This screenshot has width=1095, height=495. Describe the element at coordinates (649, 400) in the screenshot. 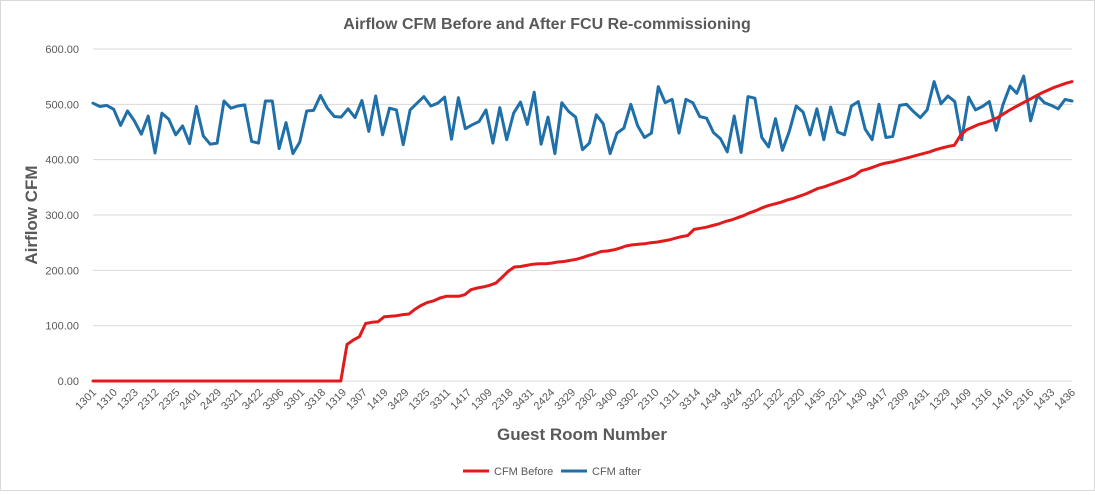

I see `x-tick-label: 2310` at that location.